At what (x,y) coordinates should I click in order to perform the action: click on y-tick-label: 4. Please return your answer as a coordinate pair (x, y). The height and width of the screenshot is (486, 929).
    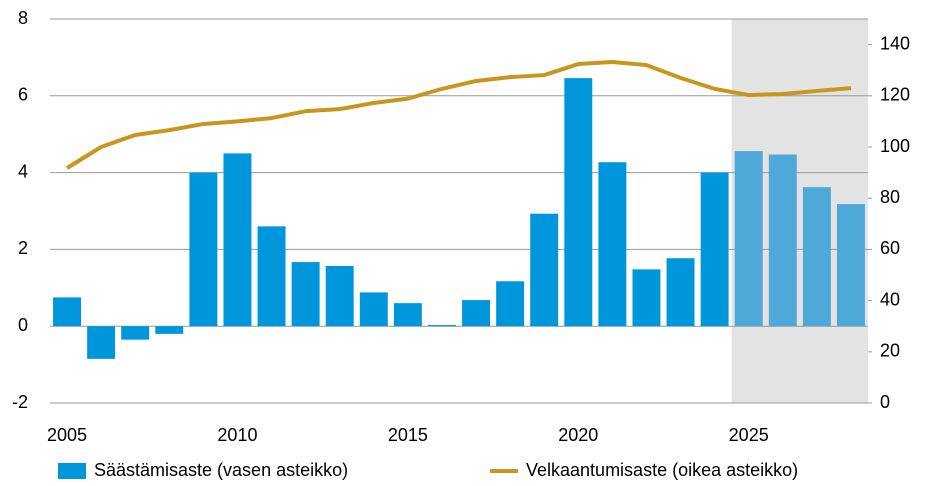
    Looking at the image, I should click on (23, 171).